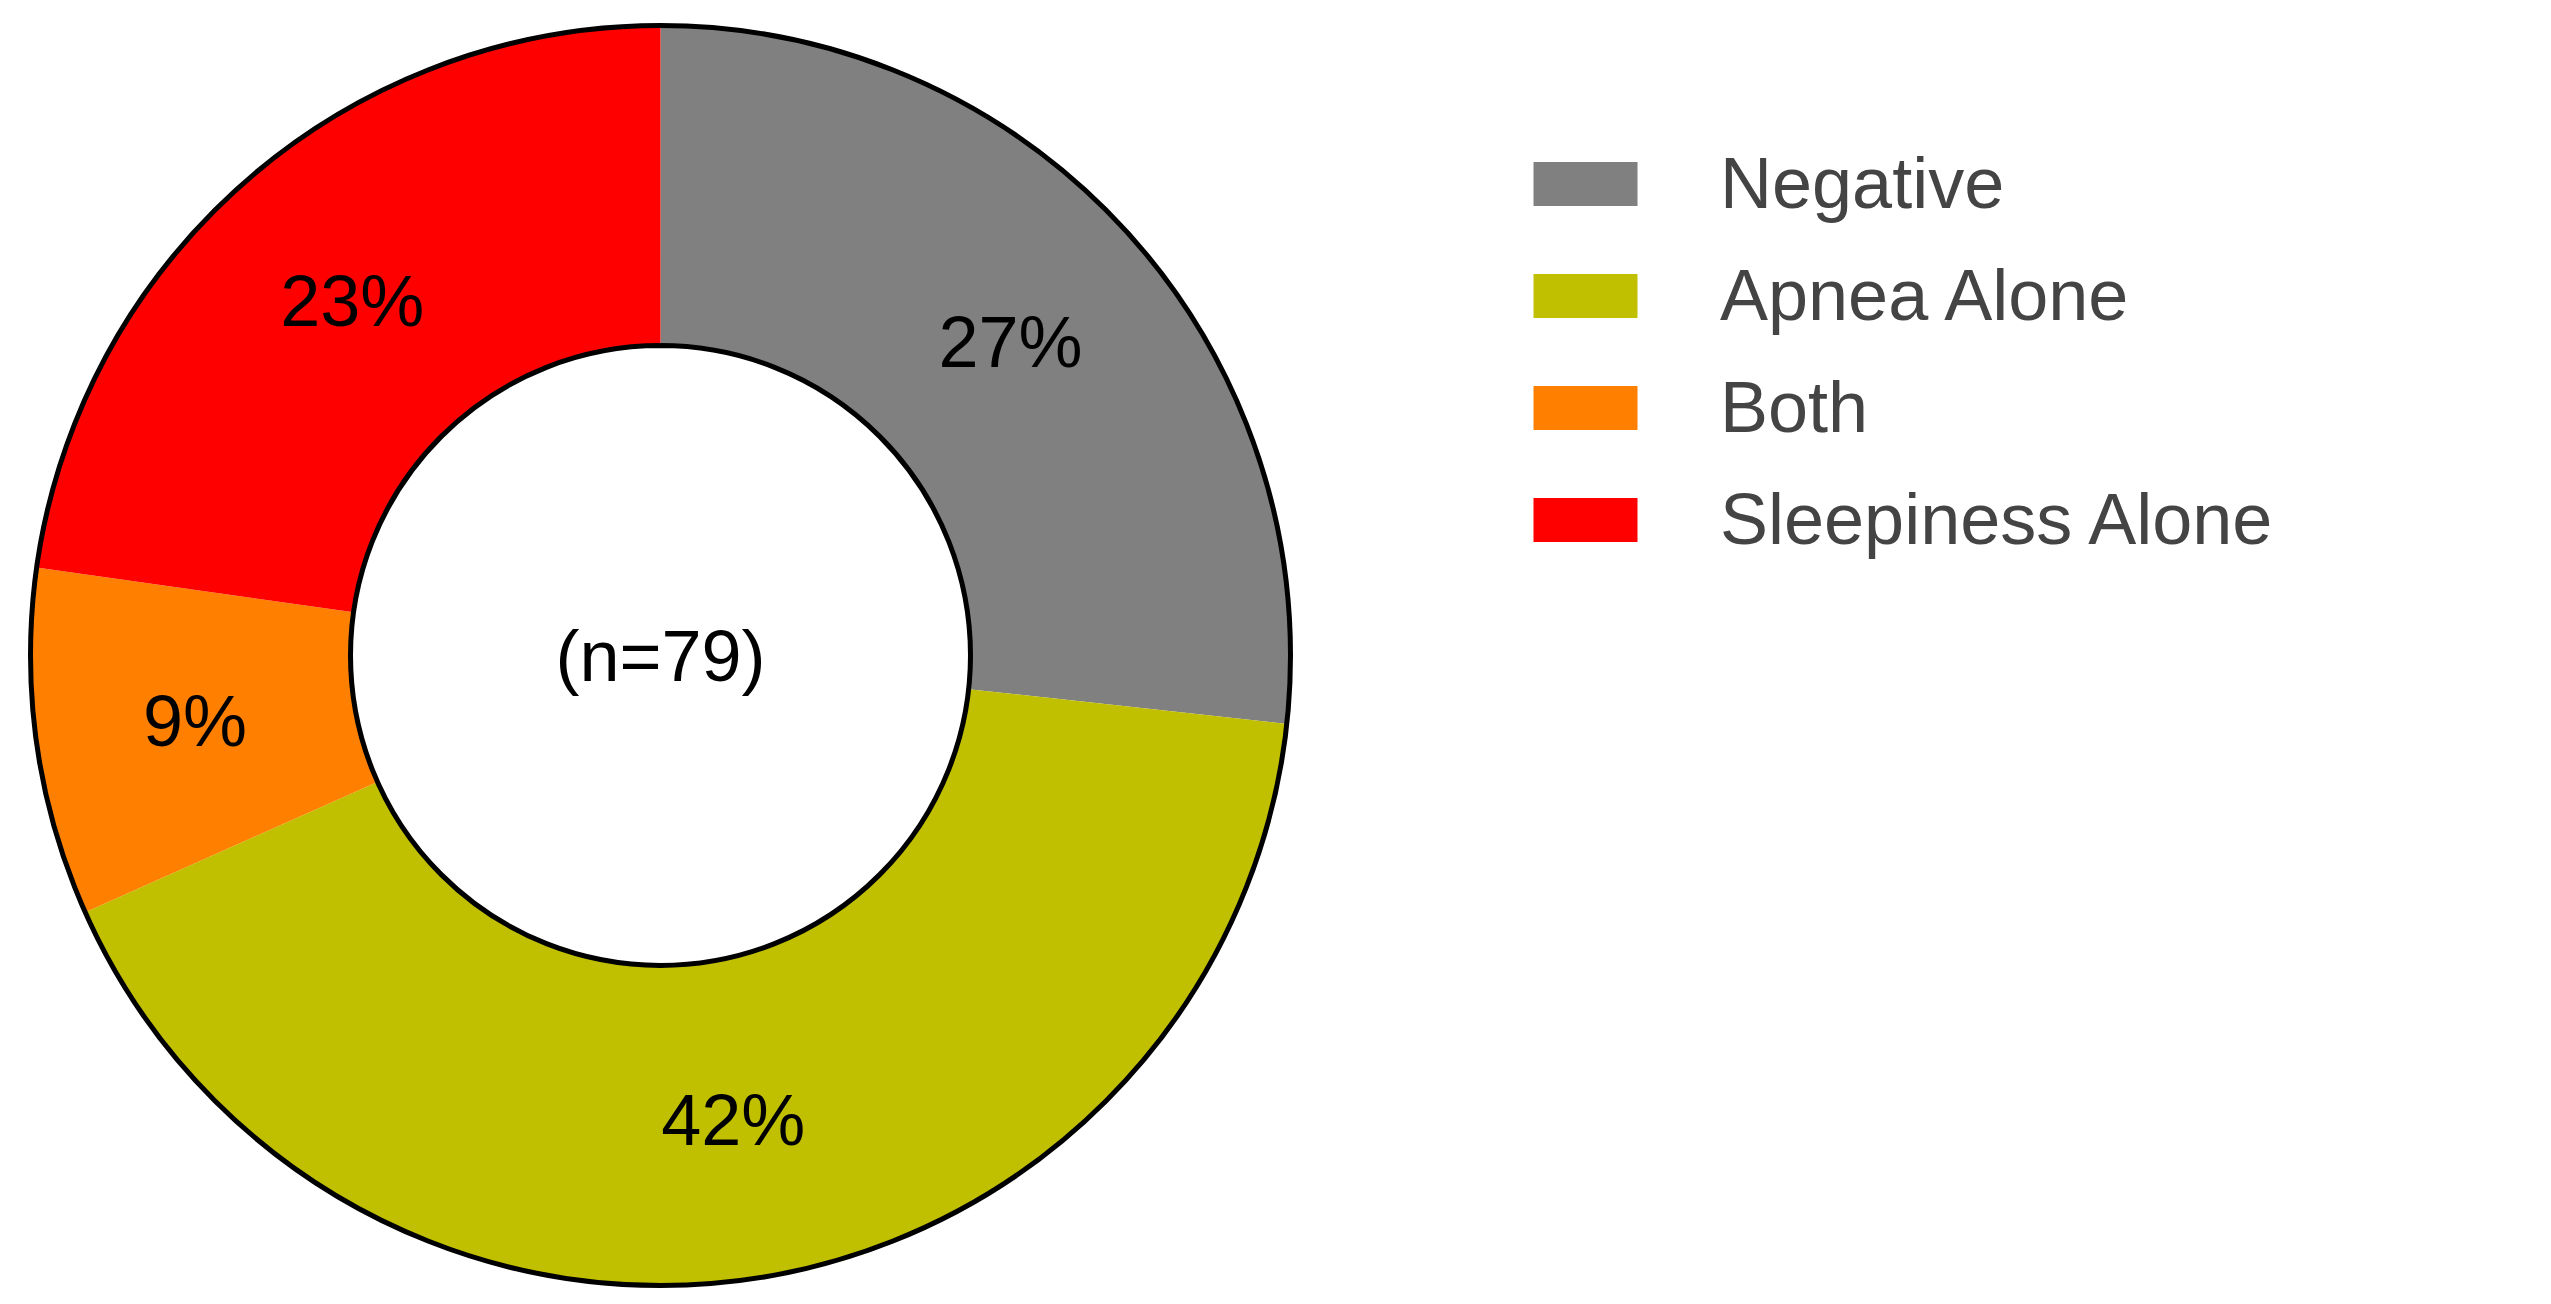  What do you see at coordinates (195, 721) in the screenshot?
I see `data-label: 9%` at bounding box center [195, 721].